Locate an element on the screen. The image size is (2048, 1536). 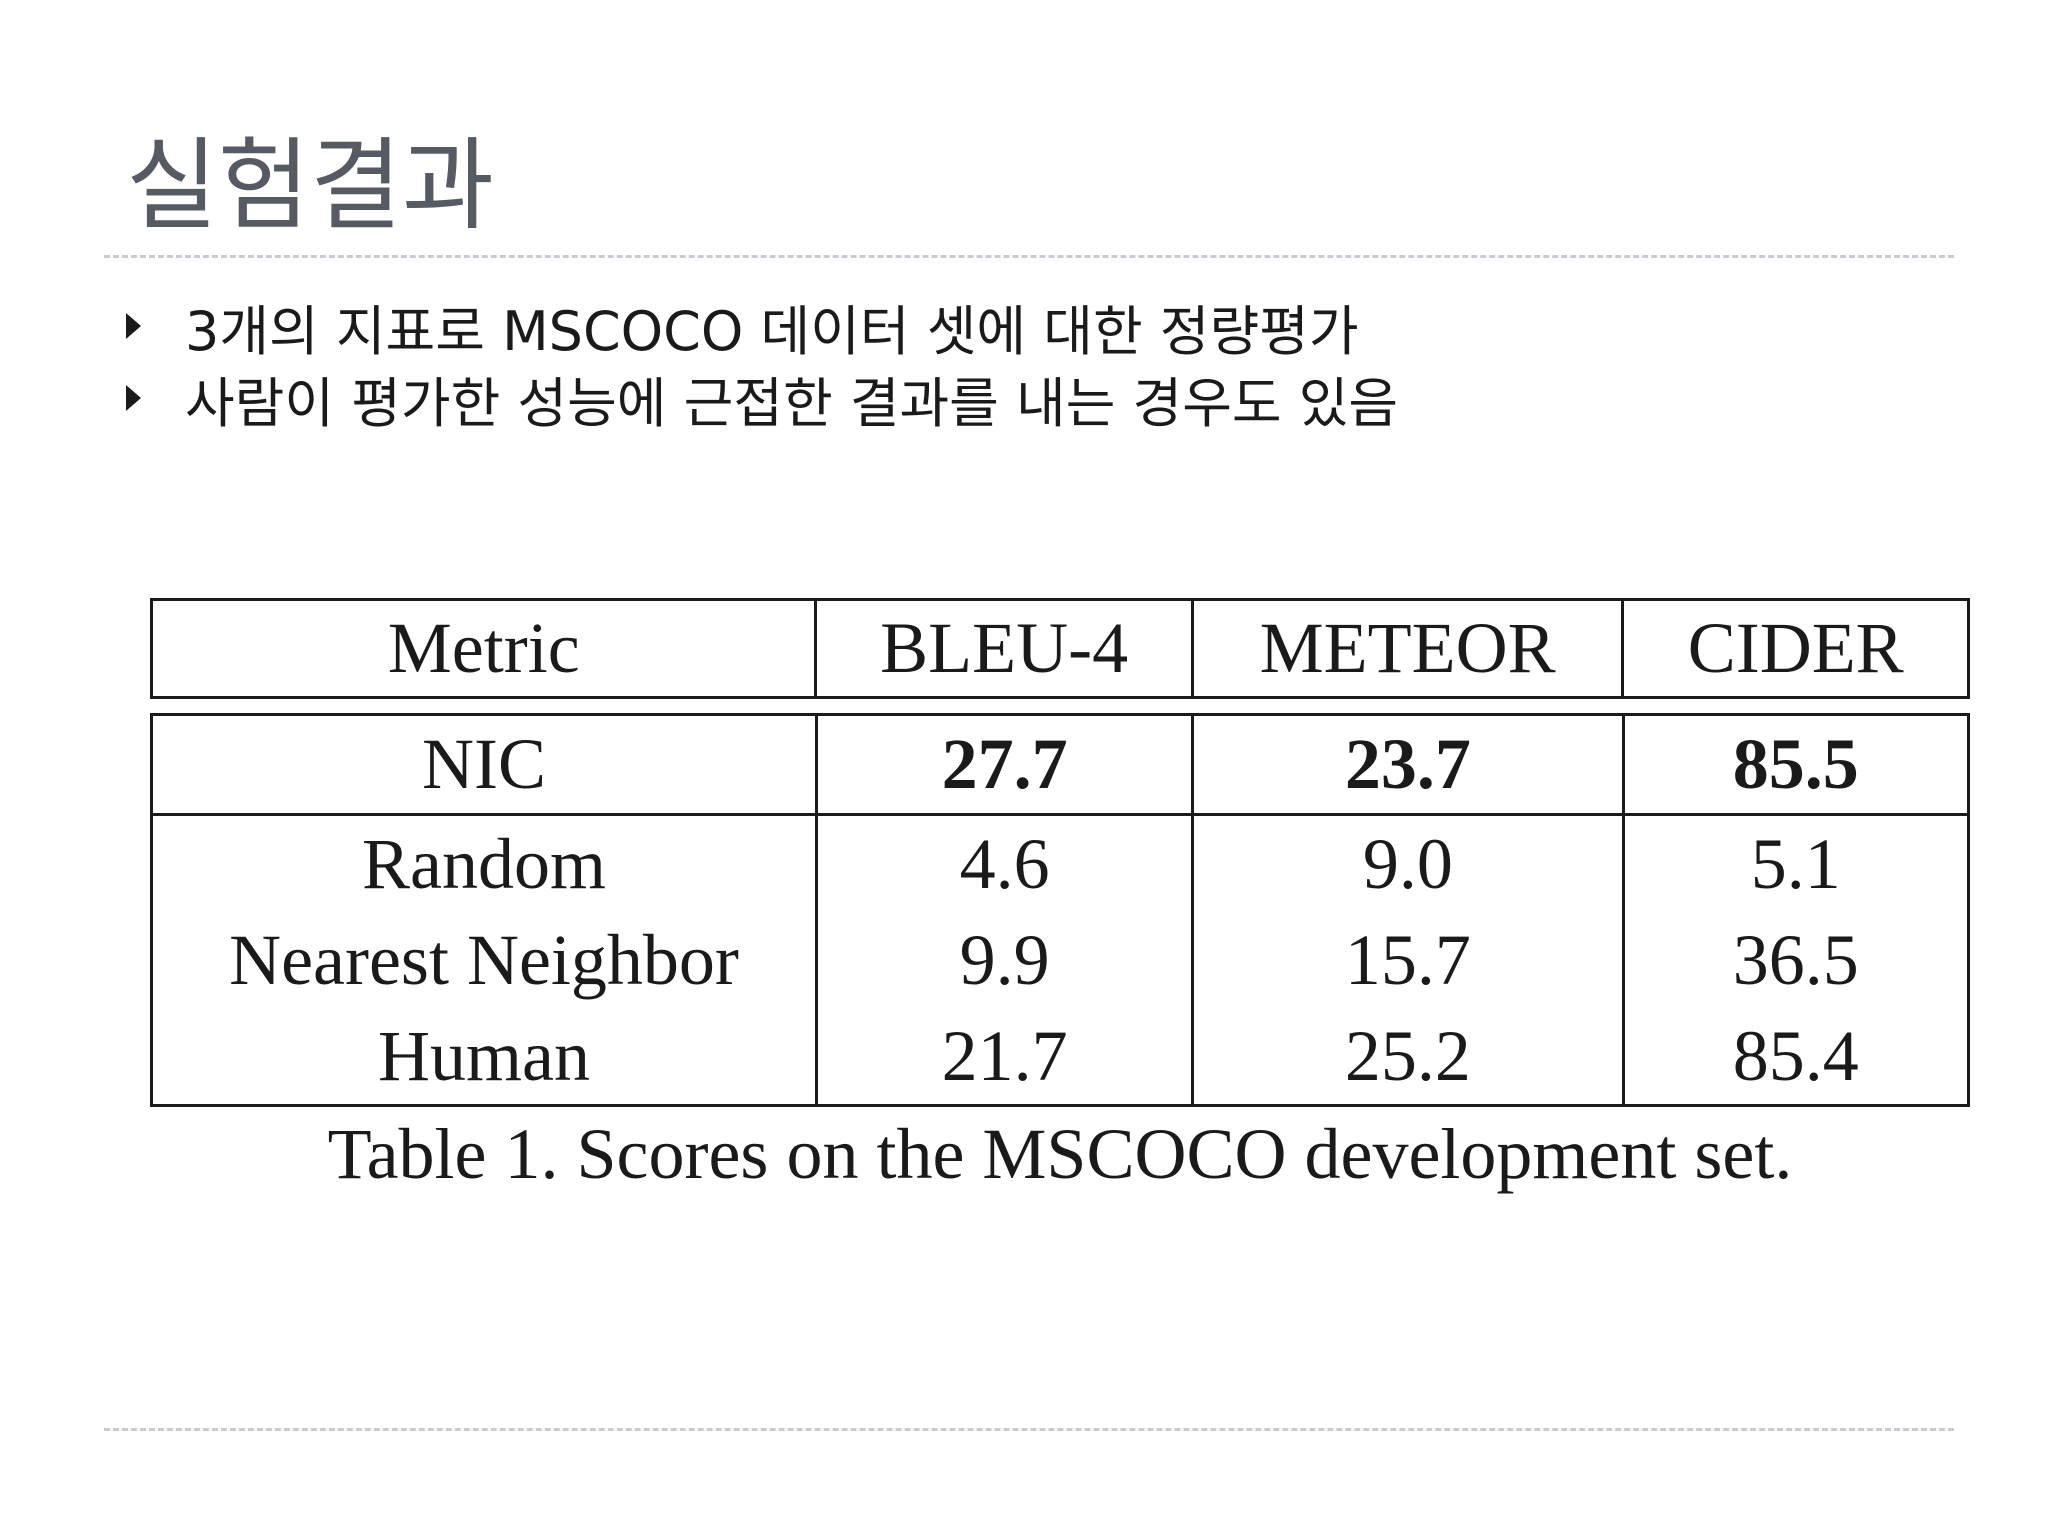
bullet-item: 사람이 평가한 성능에 근접한 결과를 내는 경우도 있음 is located at coordinates (762, 398).